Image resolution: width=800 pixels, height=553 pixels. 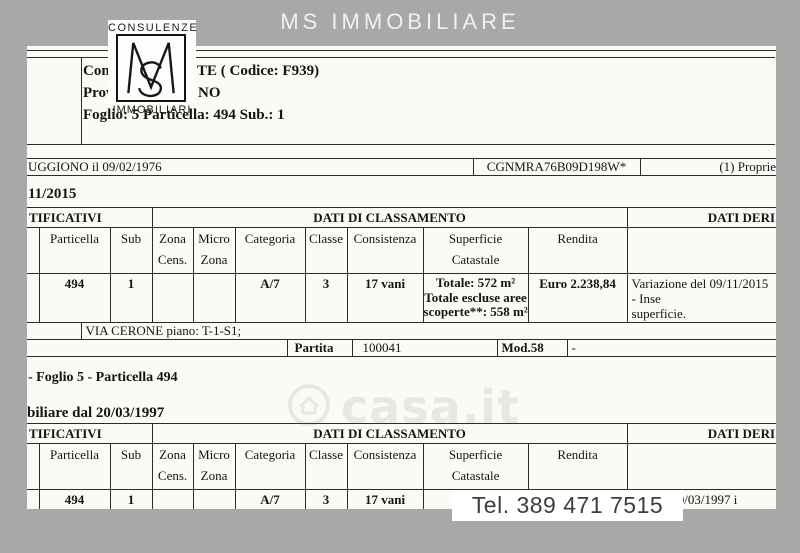 I want to click on comune-codice: TE ( Codice: F939), so click(x=258, y=71).